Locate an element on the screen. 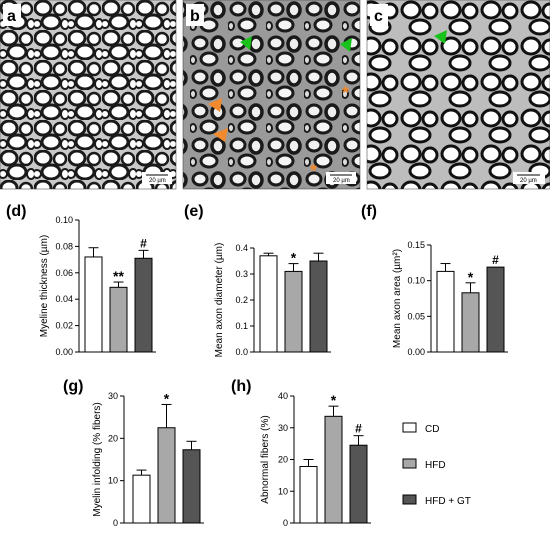  bar-h-hfd-gt is located at coordinates (358, 484).